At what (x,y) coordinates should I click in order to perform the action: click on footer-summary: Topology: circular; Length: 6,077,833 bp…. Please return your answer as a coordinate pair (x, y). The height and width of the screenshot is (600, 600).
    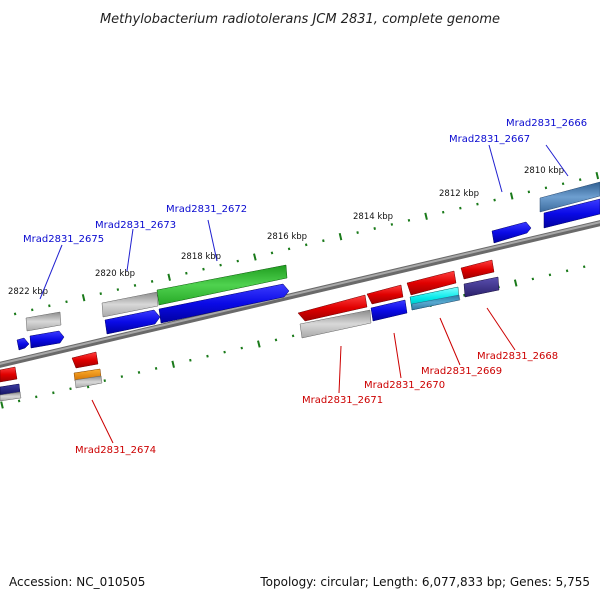
    Looking at the image, I should click on (424, 582).